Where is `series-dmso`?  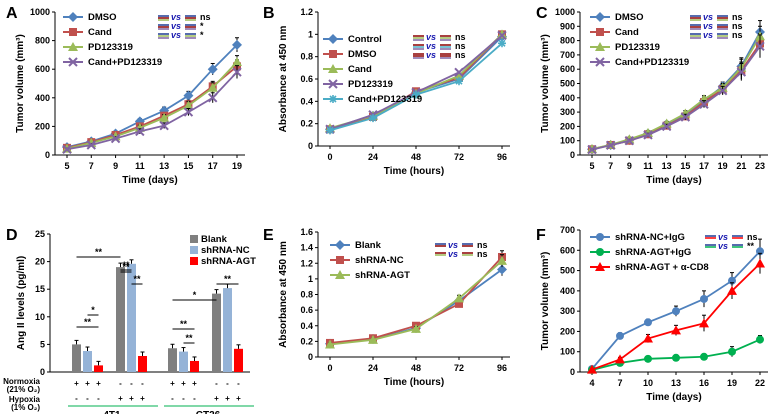 series-dmso is located at coordinates (676, 87).